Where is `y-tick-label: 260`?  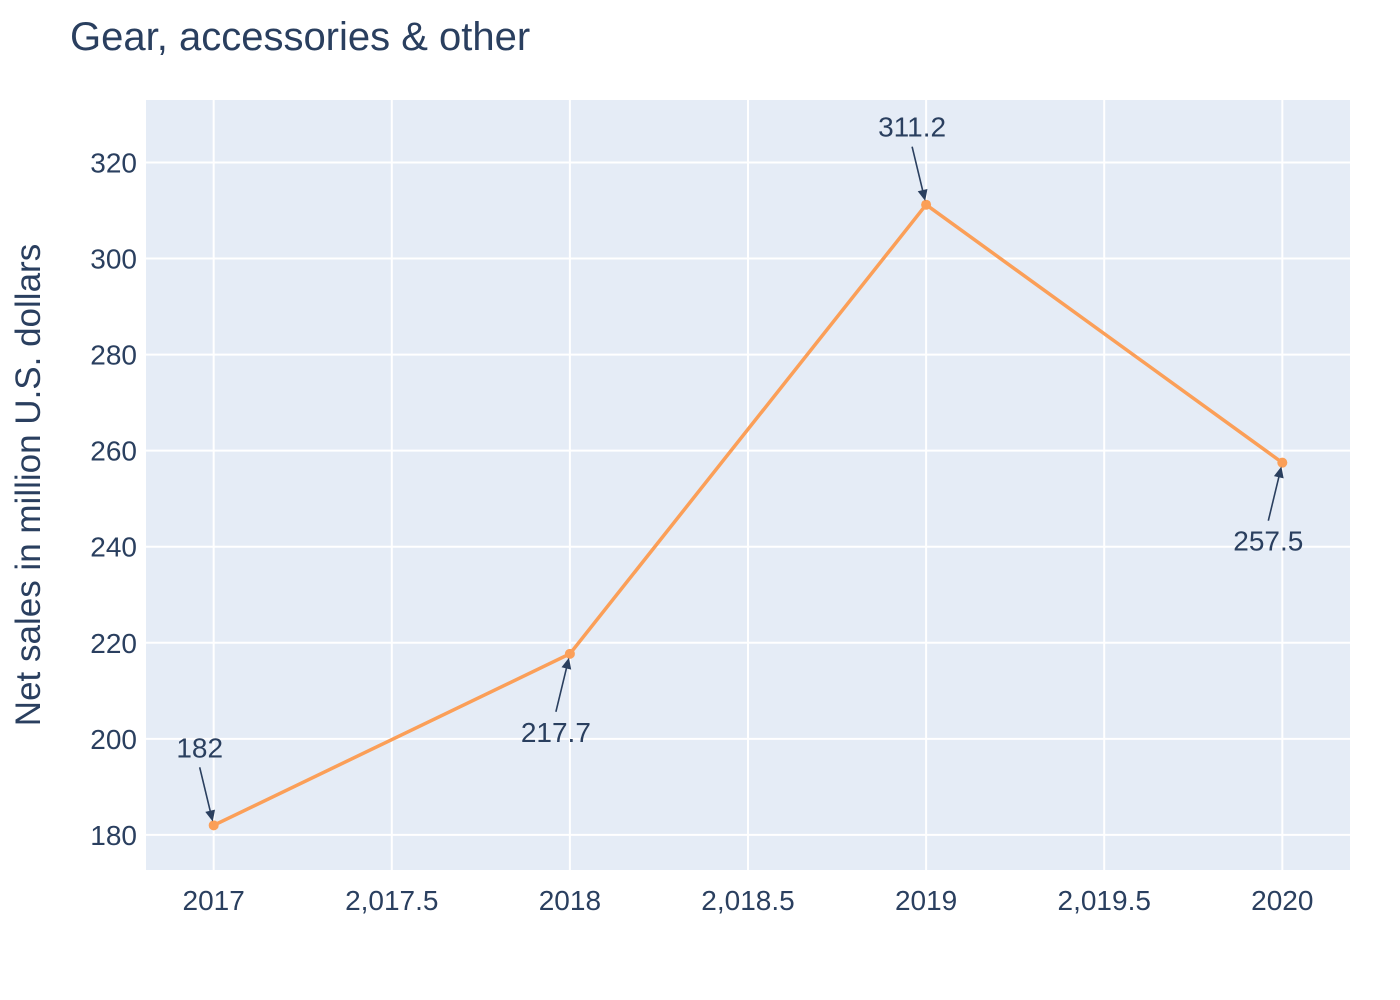
y-tick-label: 260 is located at coordinates (113, 451).